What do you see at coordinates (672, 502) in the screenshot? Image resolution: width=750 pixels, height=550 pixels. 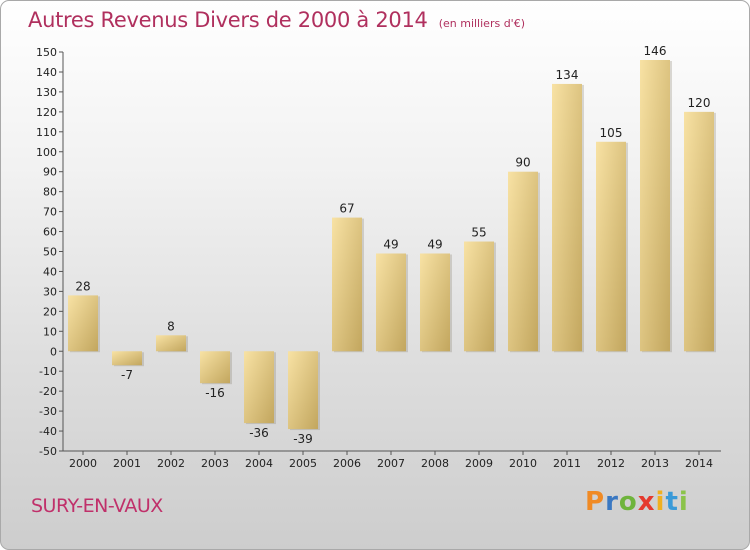 I see `logo-letter: t` at bounding box center [672, 502].